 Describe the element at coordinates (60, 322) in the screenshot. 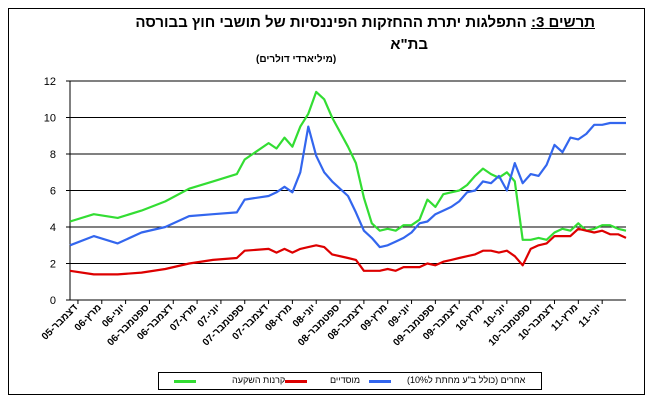

I see `x-tick-label: דצמבר-05` at that location.